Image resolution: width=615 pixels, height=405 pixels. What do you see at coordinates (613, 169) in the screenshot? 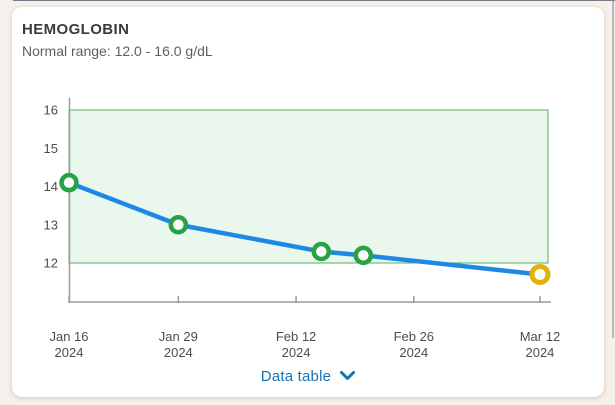
I see `right-edge-line` at bounding box center [613, 169].